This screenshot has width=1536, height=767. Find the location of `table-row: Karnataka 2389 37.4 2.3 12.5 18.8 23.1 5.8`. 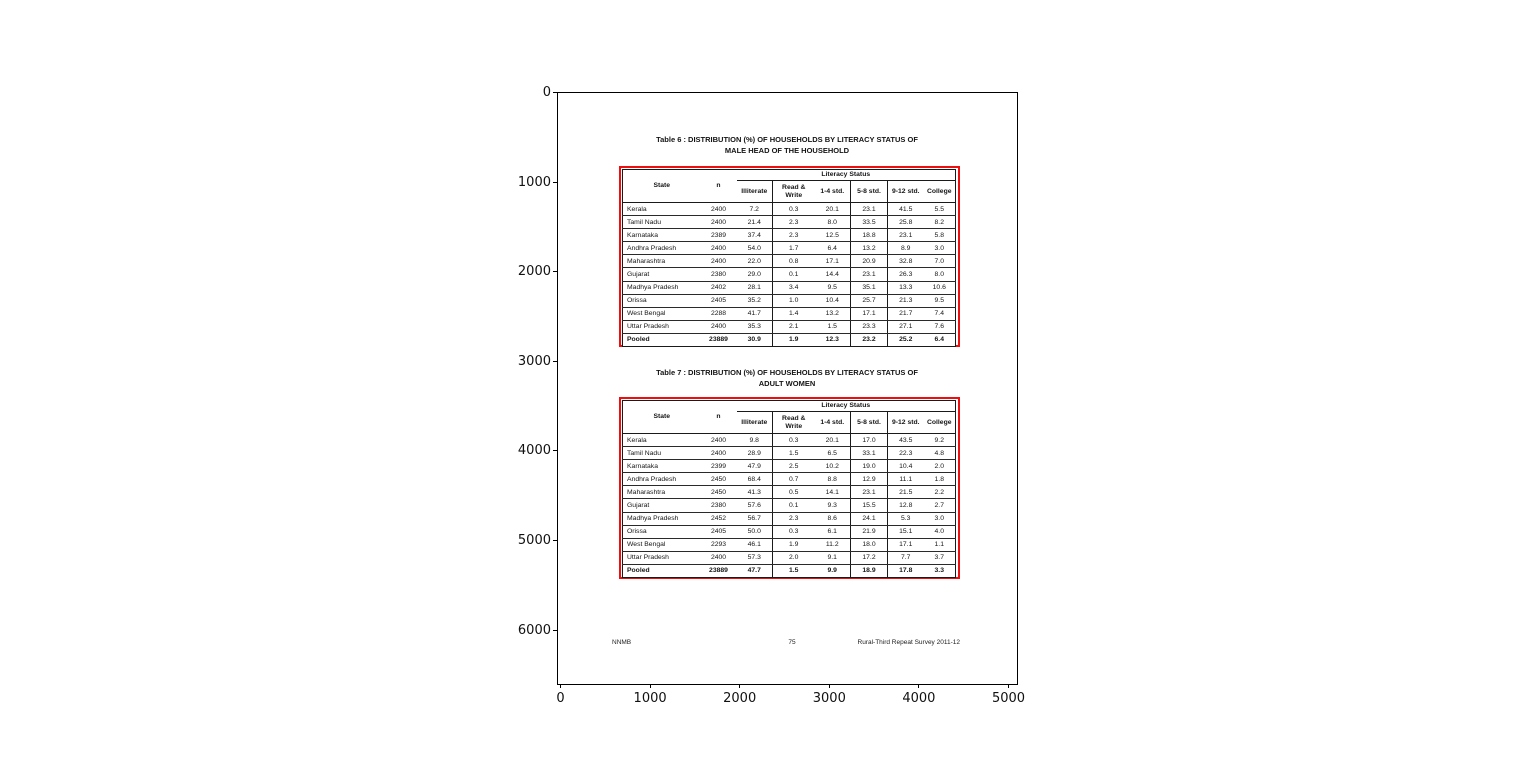

table-row: Karnataka 2389 37.4 2.3 12.5 18.8 23.1 5.8 is located at coordinates (789, 235).